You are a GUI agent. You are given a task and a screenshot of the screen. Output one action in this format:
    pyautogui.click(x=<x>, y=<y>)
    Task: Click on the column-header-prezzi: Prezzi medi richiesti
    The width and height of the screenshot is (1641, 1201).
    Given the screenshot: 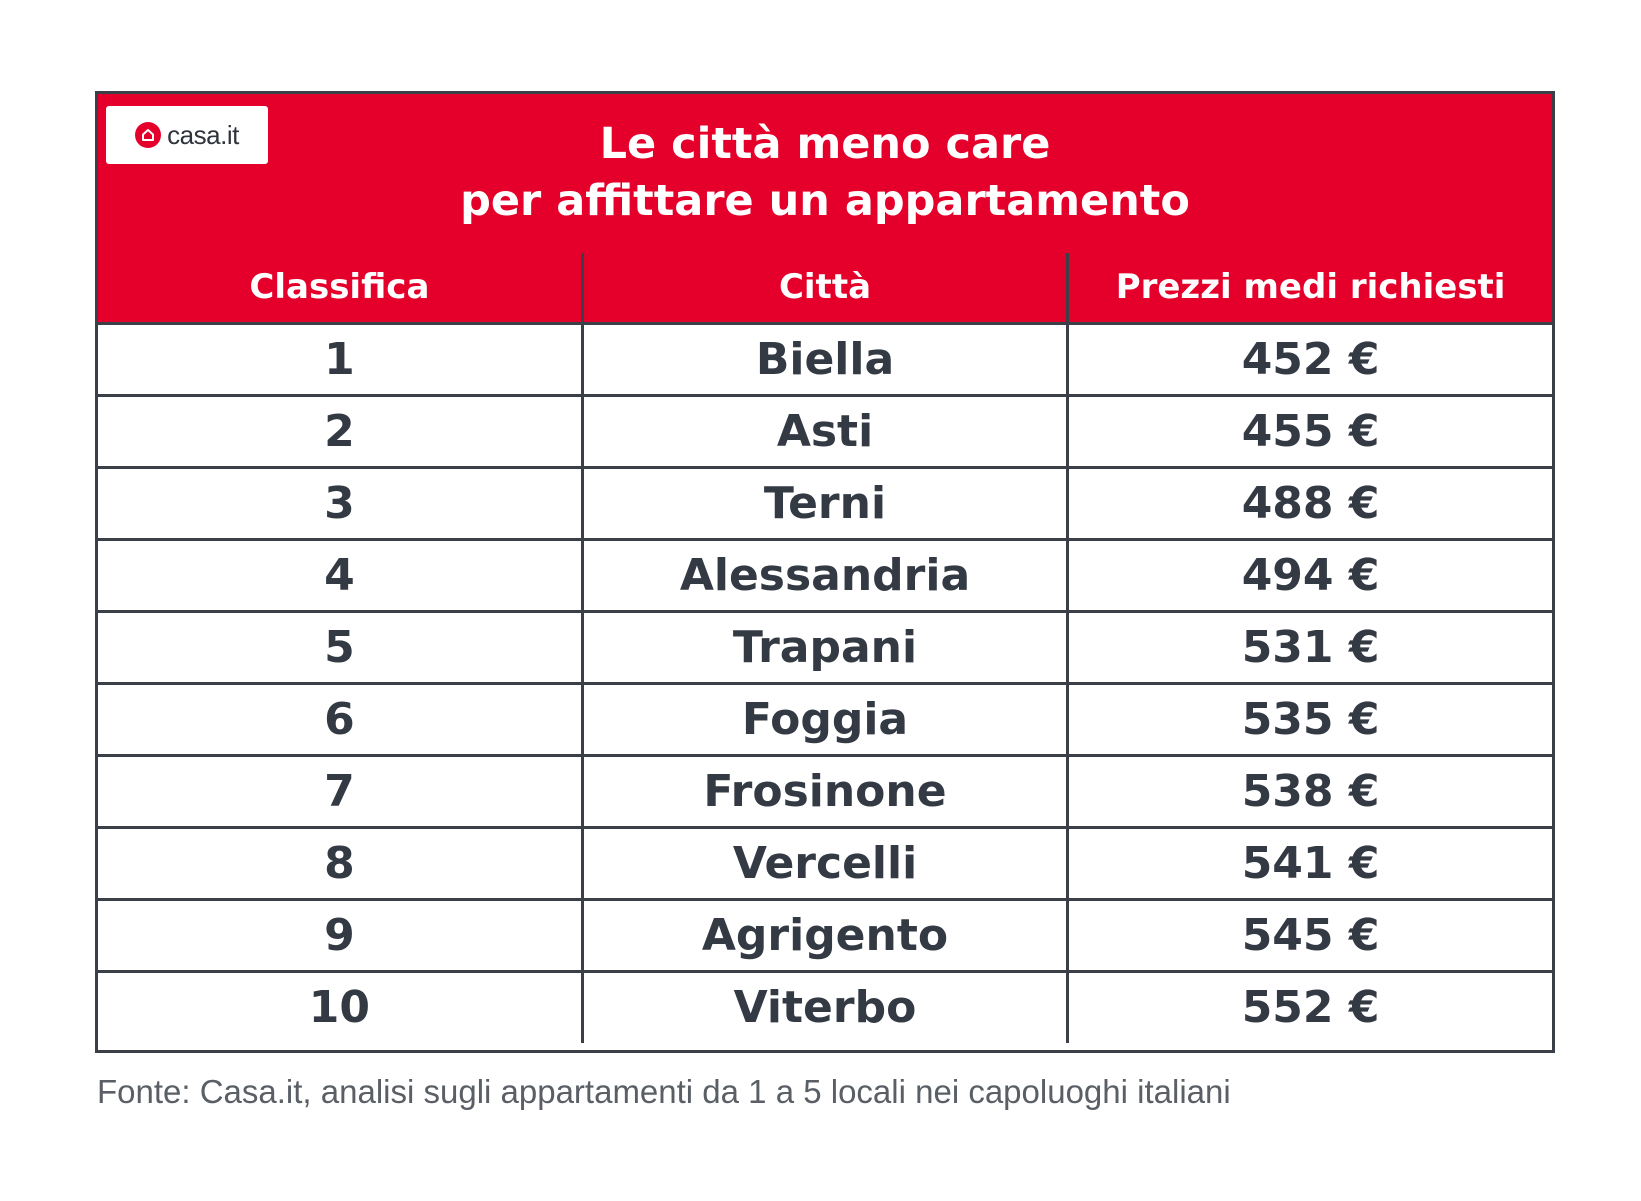 What is the action you would take?
    pyautogui.click(x=1309, y=289)
    